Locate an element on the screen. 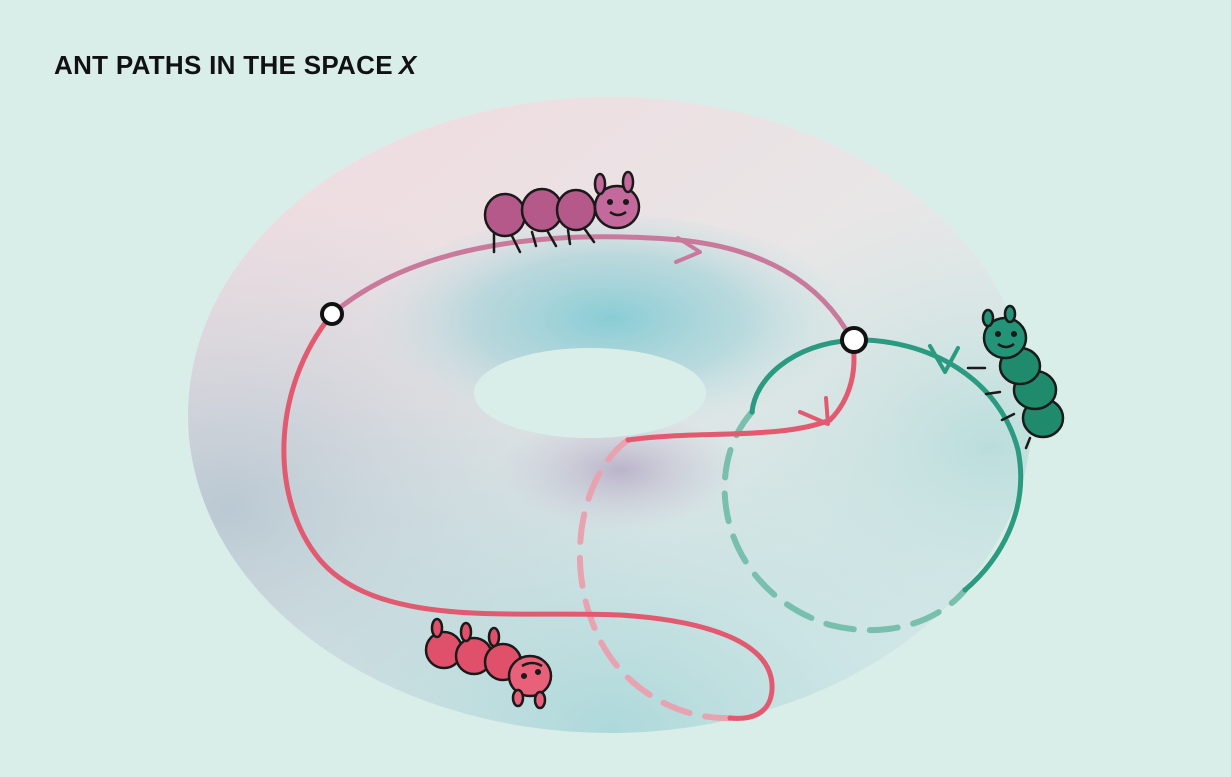 The image size is (1231, 777). red-path-return is located at coordinates (741, 390).